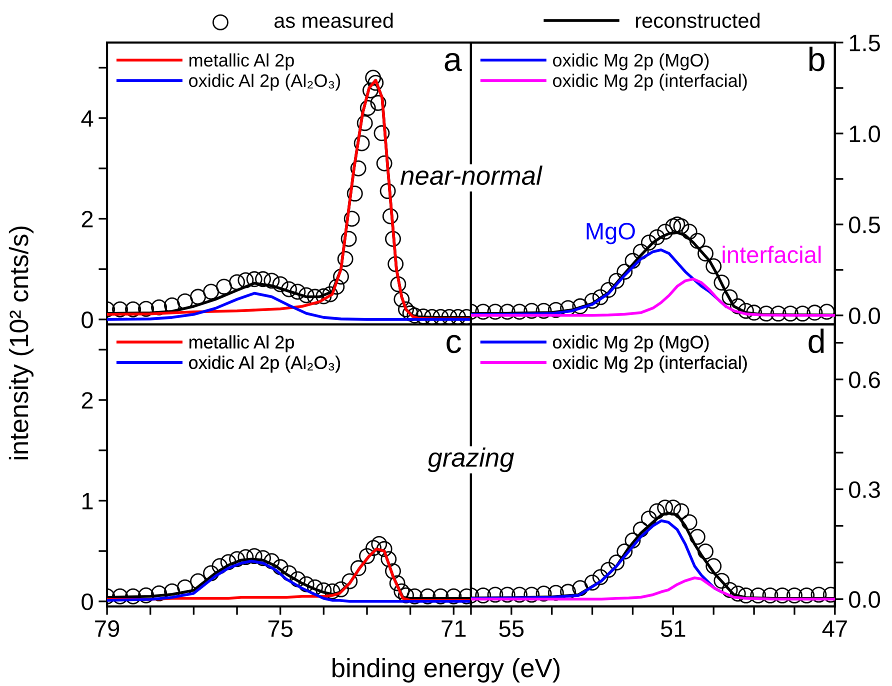 The width and height of the screenshot is (892, 686). Describe the element at coordinates (865, 43) in the screenshot. I see `y2-tick-label: 1.5` at that location.